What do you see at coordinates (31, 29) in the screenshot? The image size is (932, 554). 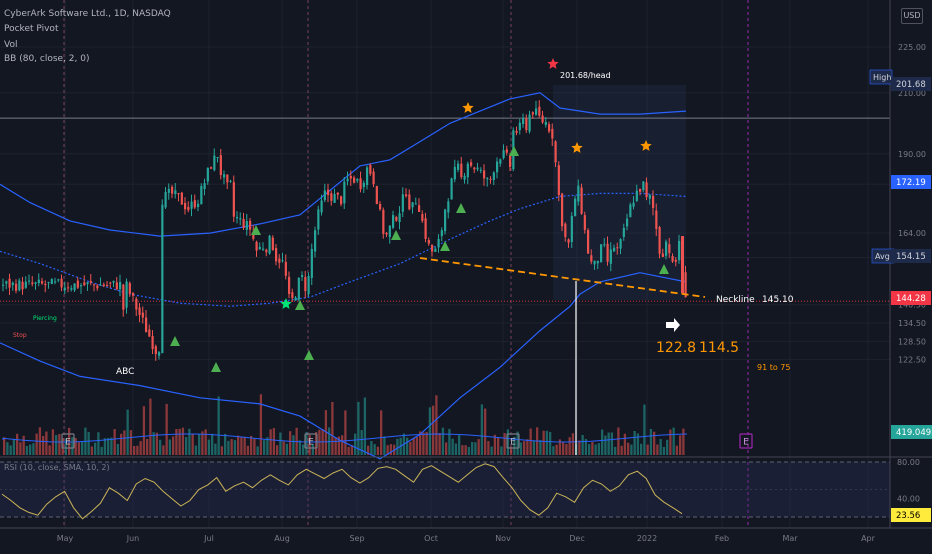 I see `indicator-pocket-pivot: Pocket Pivot` at bounding box center [31, 29].